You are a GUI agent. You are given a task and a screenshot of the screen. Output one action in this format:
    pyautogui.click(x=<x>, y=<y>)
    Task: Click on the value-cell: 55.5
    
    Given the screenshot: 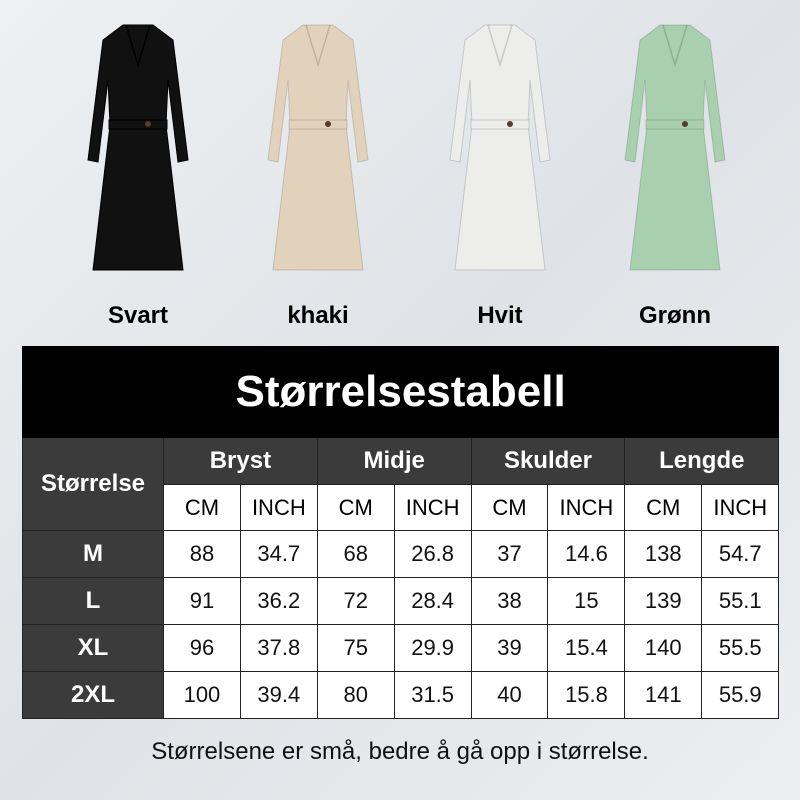 What is the action you would take?
    pyautogui.click(x=740, y=648)
    